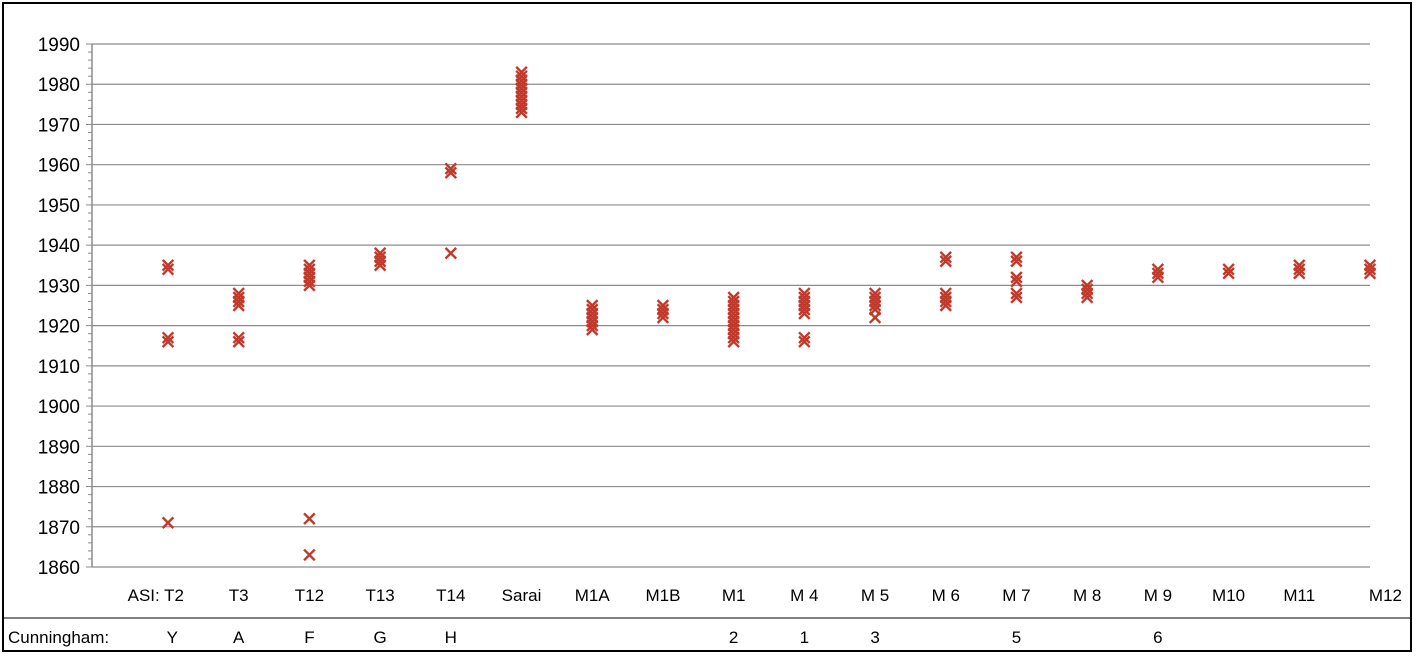 The image size is (1417, 658). What do you see at coordinates (59, 166) in the screenshot?
I see `y-tick-label: 1960` at bounding box center [59, 166].